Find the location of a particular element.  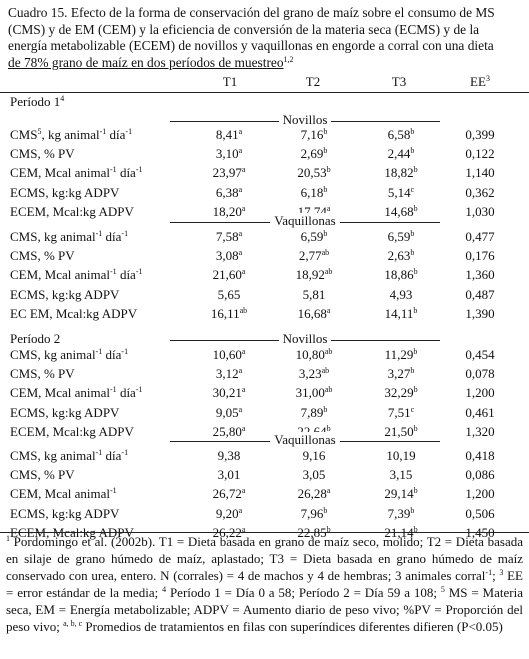

period-label: Período 14 is located at coordinates (37, 102).